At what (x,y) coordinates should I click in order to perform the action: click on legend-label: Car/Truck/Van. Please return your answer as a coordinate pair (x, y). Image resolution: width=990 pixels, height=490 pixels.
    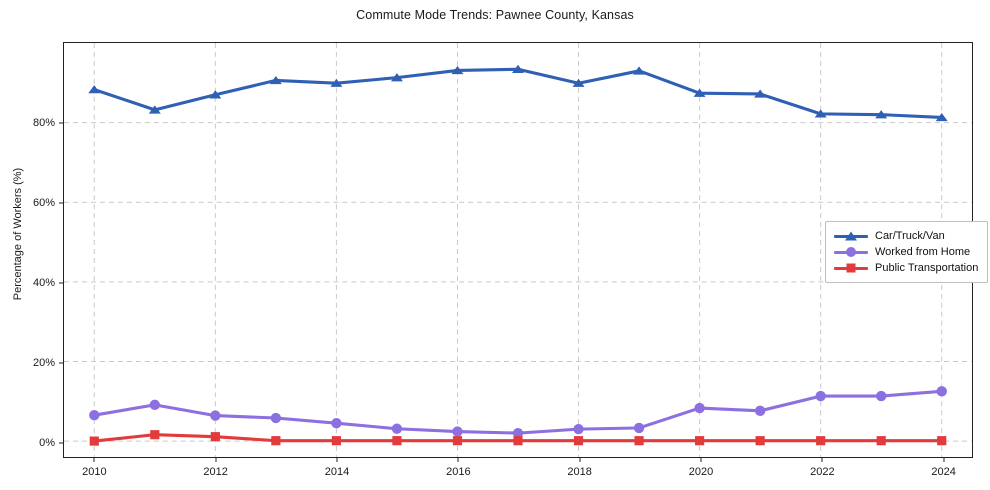
    Looking at the image, I should click on (910, 236).